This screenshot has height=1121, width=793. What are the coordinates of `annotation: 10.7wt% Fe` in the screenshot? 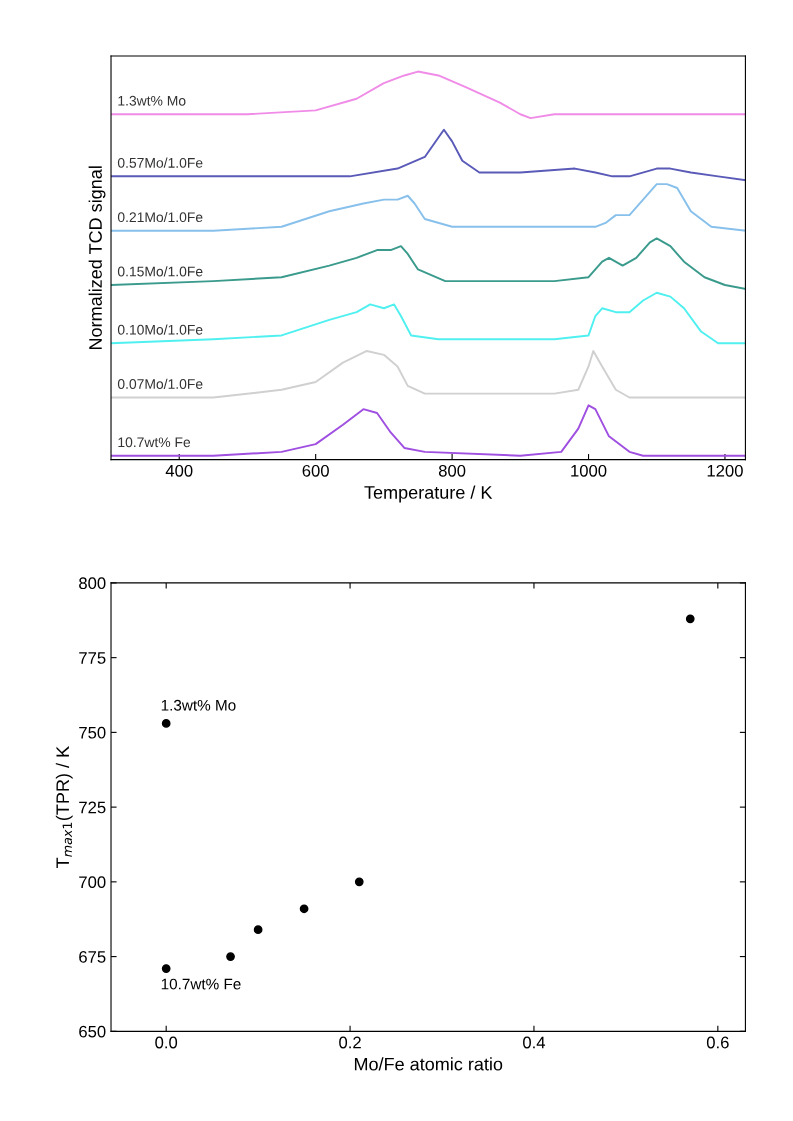 It's located at (201, 984).